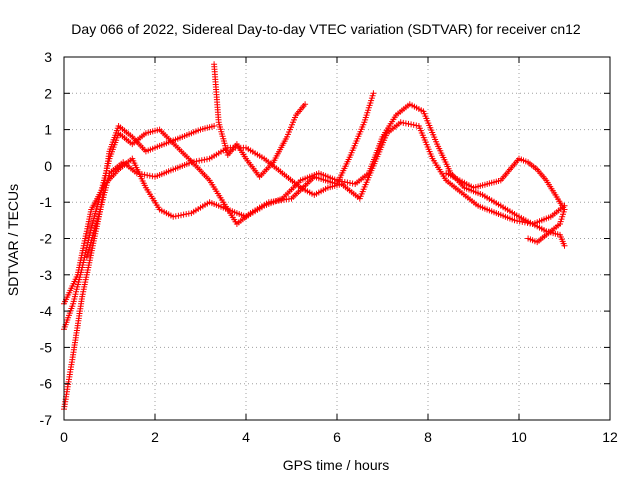  Describe the element at coordinates (46, 275) in the screenshot. I see `y-tick-label: -3` at that location.